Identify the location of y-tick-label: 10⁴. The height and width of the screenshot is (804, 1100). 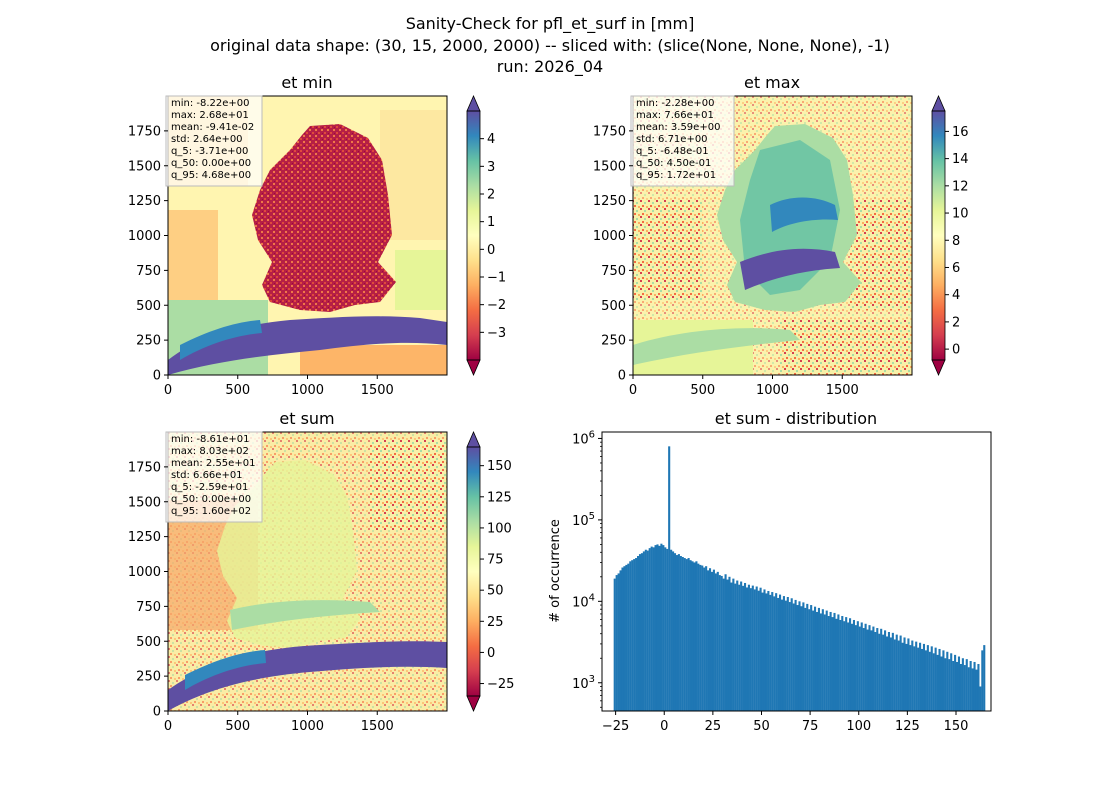
(583, 601).